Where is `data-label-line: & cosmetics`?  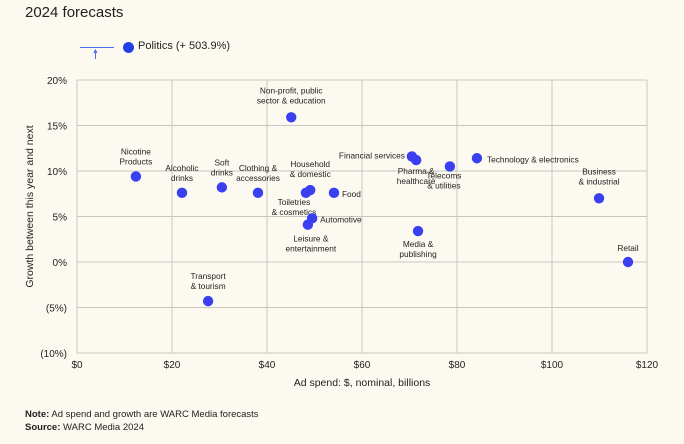 data-label-line: & cosmetics is located at coordinates (294, 212).